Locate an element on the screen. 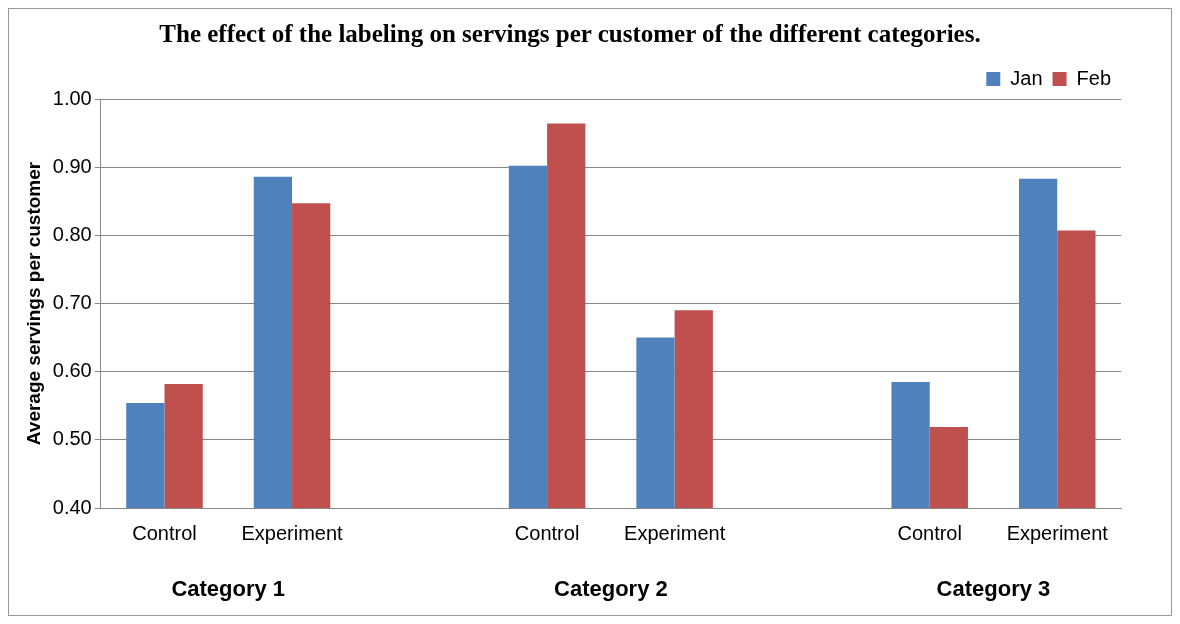 This screenshot has width=1180, height=624. text: Category 3 is located at coordinates (993, 589).